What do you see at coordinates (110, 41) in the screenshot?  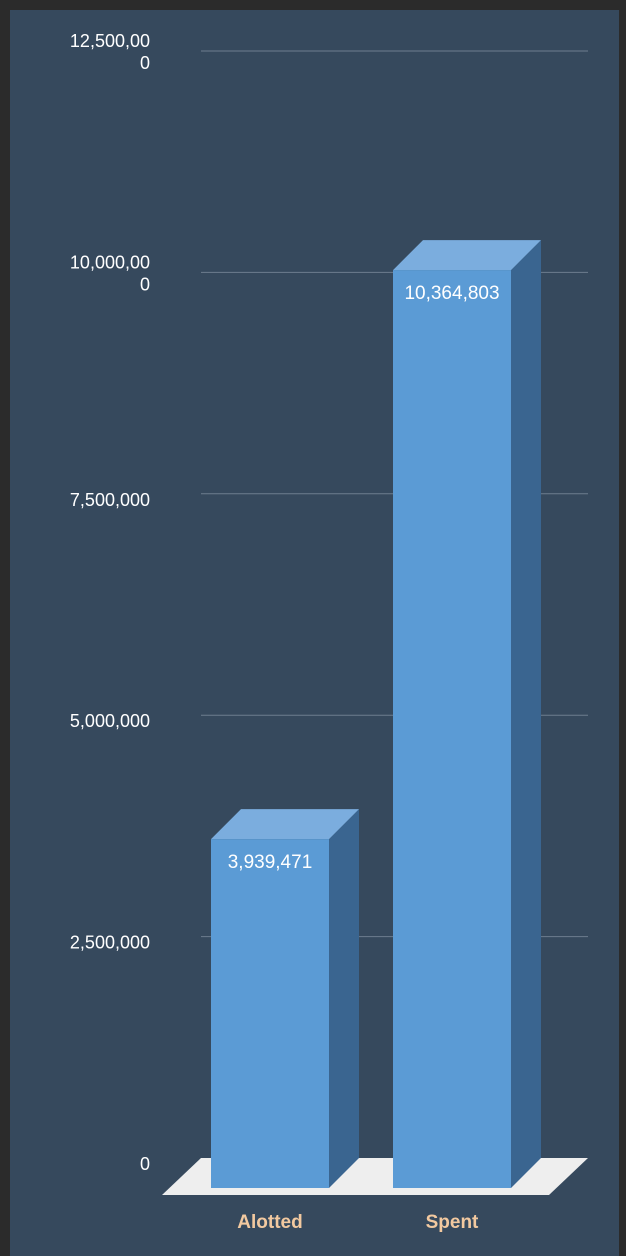 I see `y-tick-line: 12,500,00` at bounding box center [110, 41].